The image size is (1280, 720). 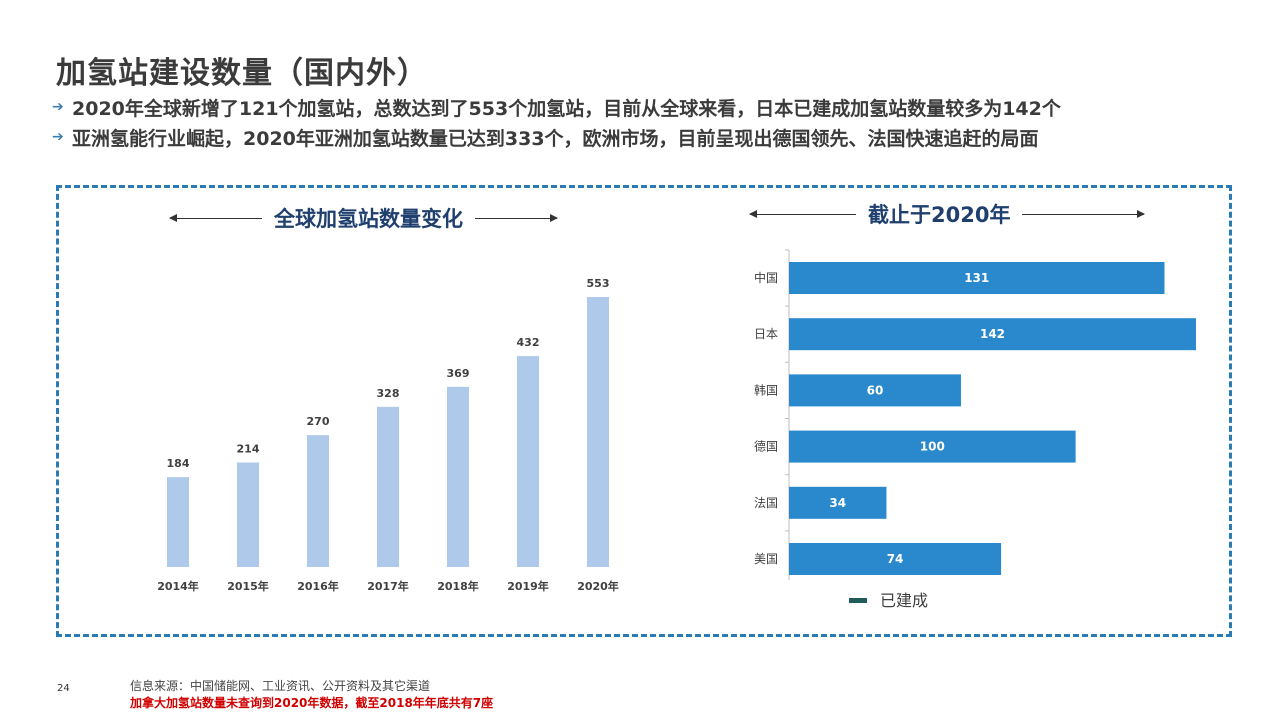 What do you see at coordinates (63, 688) in the screenshot?
I see `page-number: 24` at bounding box center [63, 688].